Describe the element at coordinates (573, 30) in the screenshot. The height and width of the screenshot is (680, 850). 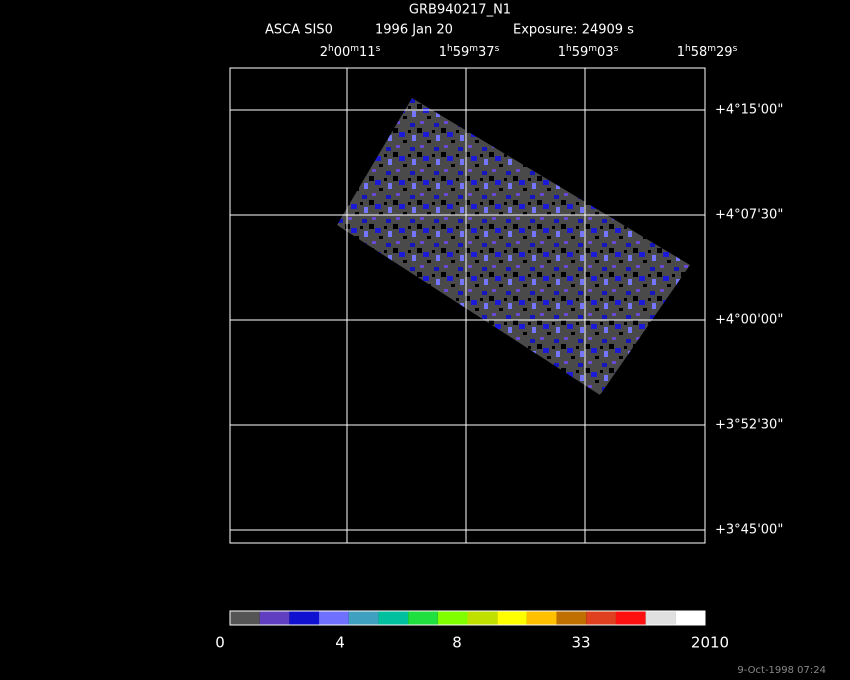
I see `exposure: Exposure: 24909 s` at that location.